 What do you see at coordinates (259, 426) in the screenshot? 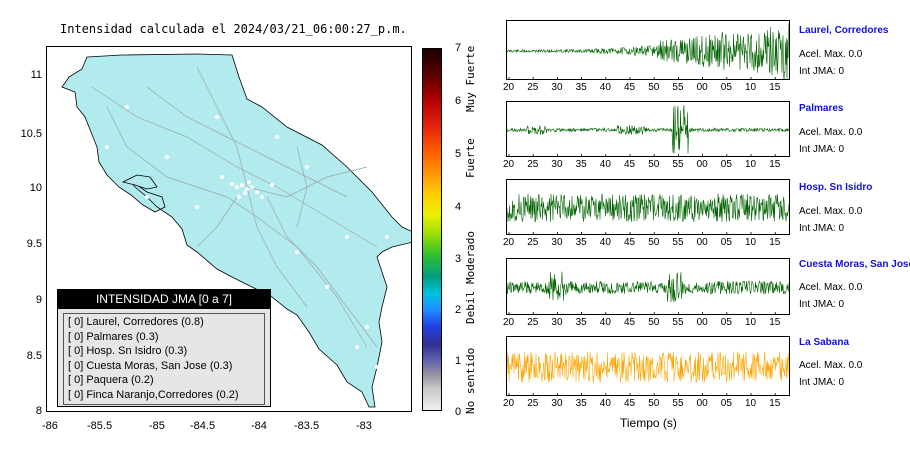
I see `map-xtick: -84` at bounding box center [259, 426].